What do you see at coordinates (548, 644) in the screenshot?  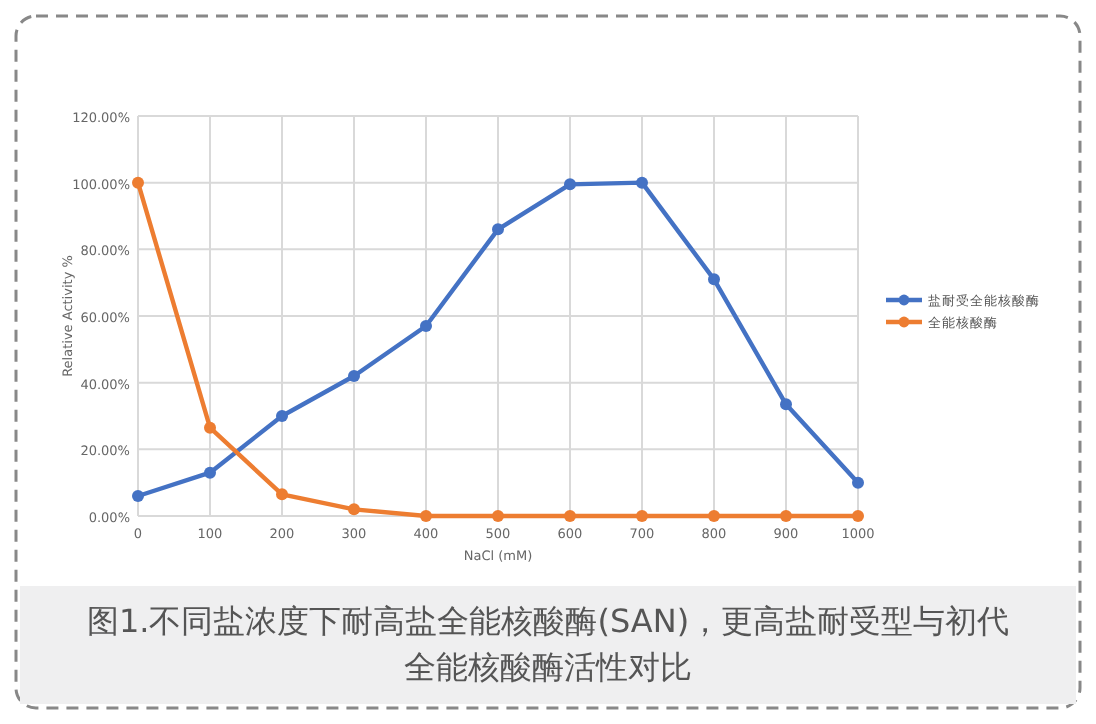 I see `caption: 图1.不同盐浓度下耐高盐全能核酸酶(SAN)，更高盐耐受型与初代全能核酸酶活性对比` at bounding box center [548, 644].